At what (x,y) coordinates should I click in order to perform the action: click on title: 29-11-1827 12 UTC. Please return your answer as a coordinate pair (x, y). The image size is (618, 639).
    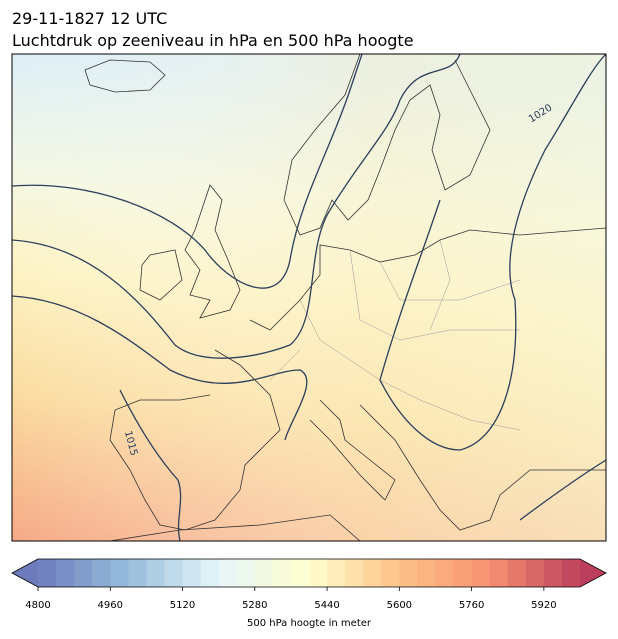
    Looking at the image, I should click on (89, 18).